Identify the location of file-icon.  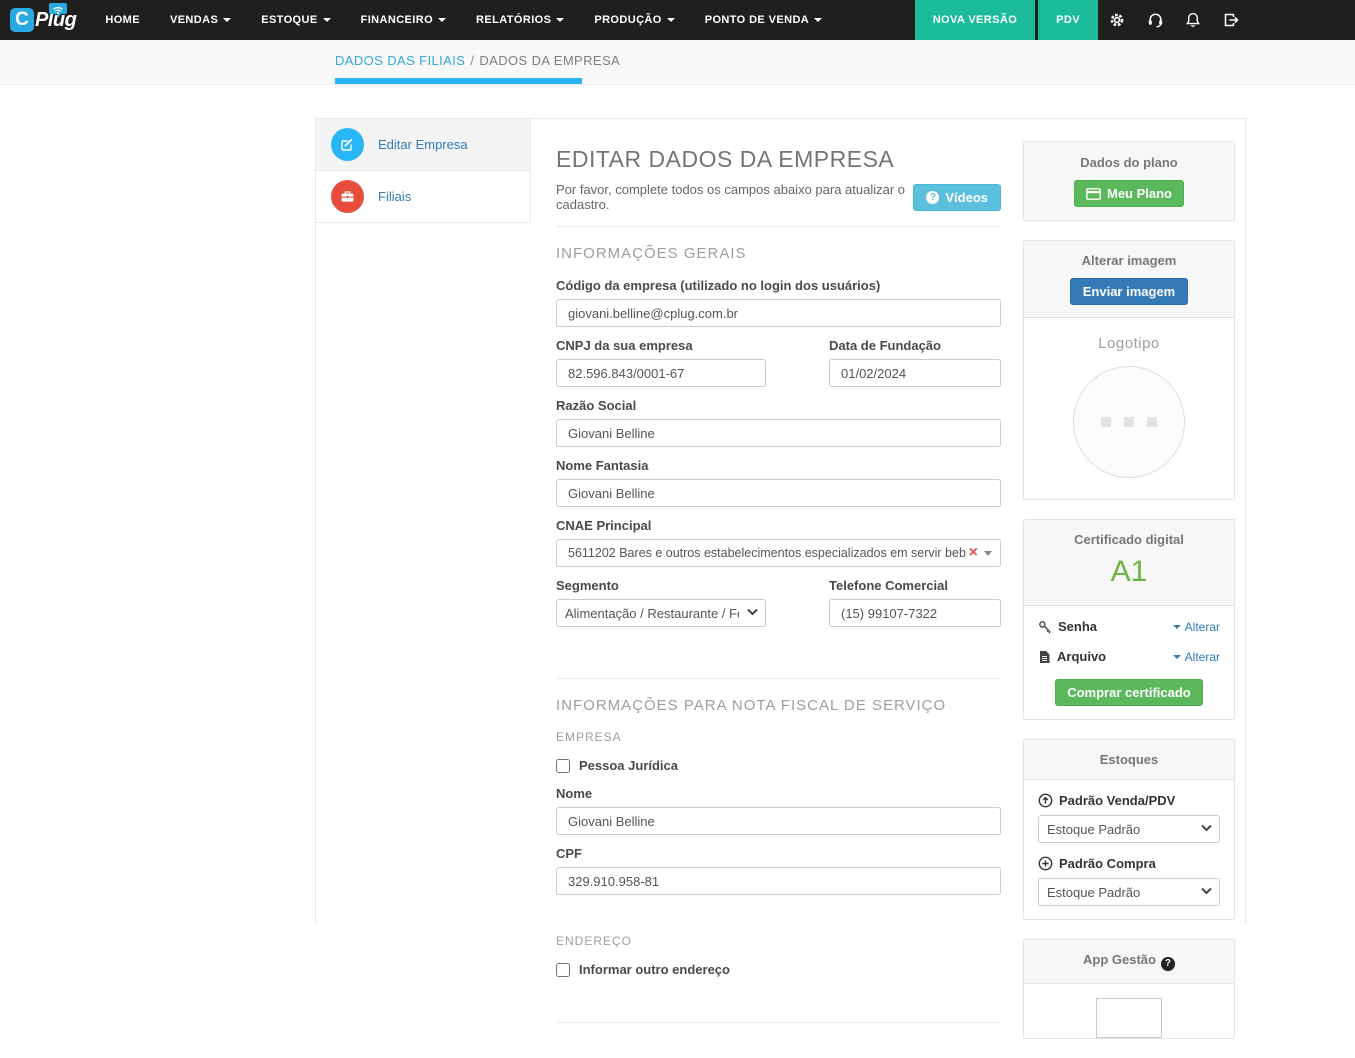
(1045, 656).